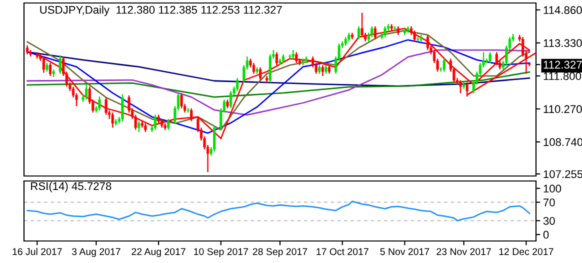  Describe the element at coordinates (405, 252) in the screenshot. I see `x-tick-label: 5 Nov 2017` at that location.